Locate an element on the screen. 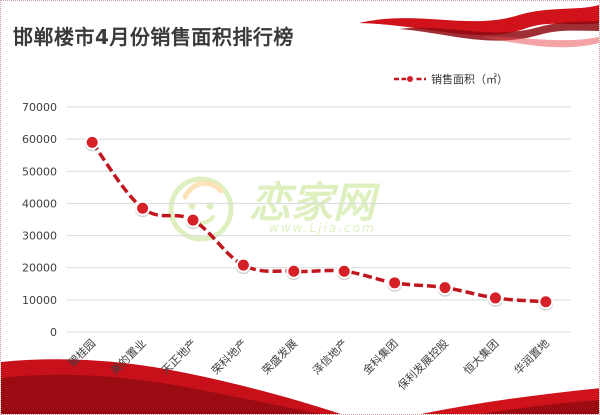  chart-title: 邯郸楼市4月份销售面积排行榜 is located at coordinates (153, 37).